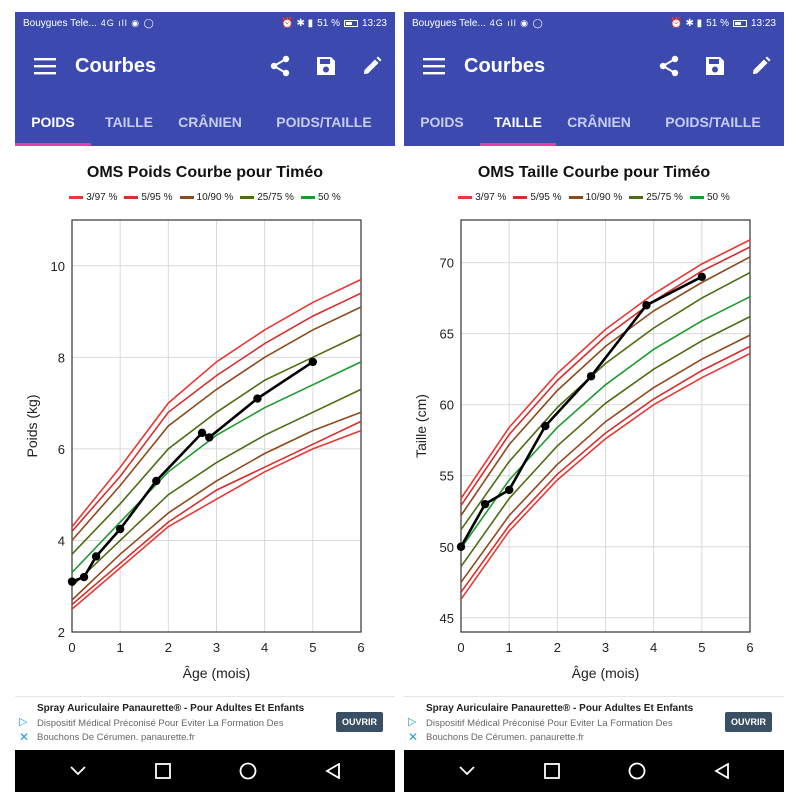 This screenshot has height=800, width=800. I want to click on app-bar: Courbes, so click(594, 66).